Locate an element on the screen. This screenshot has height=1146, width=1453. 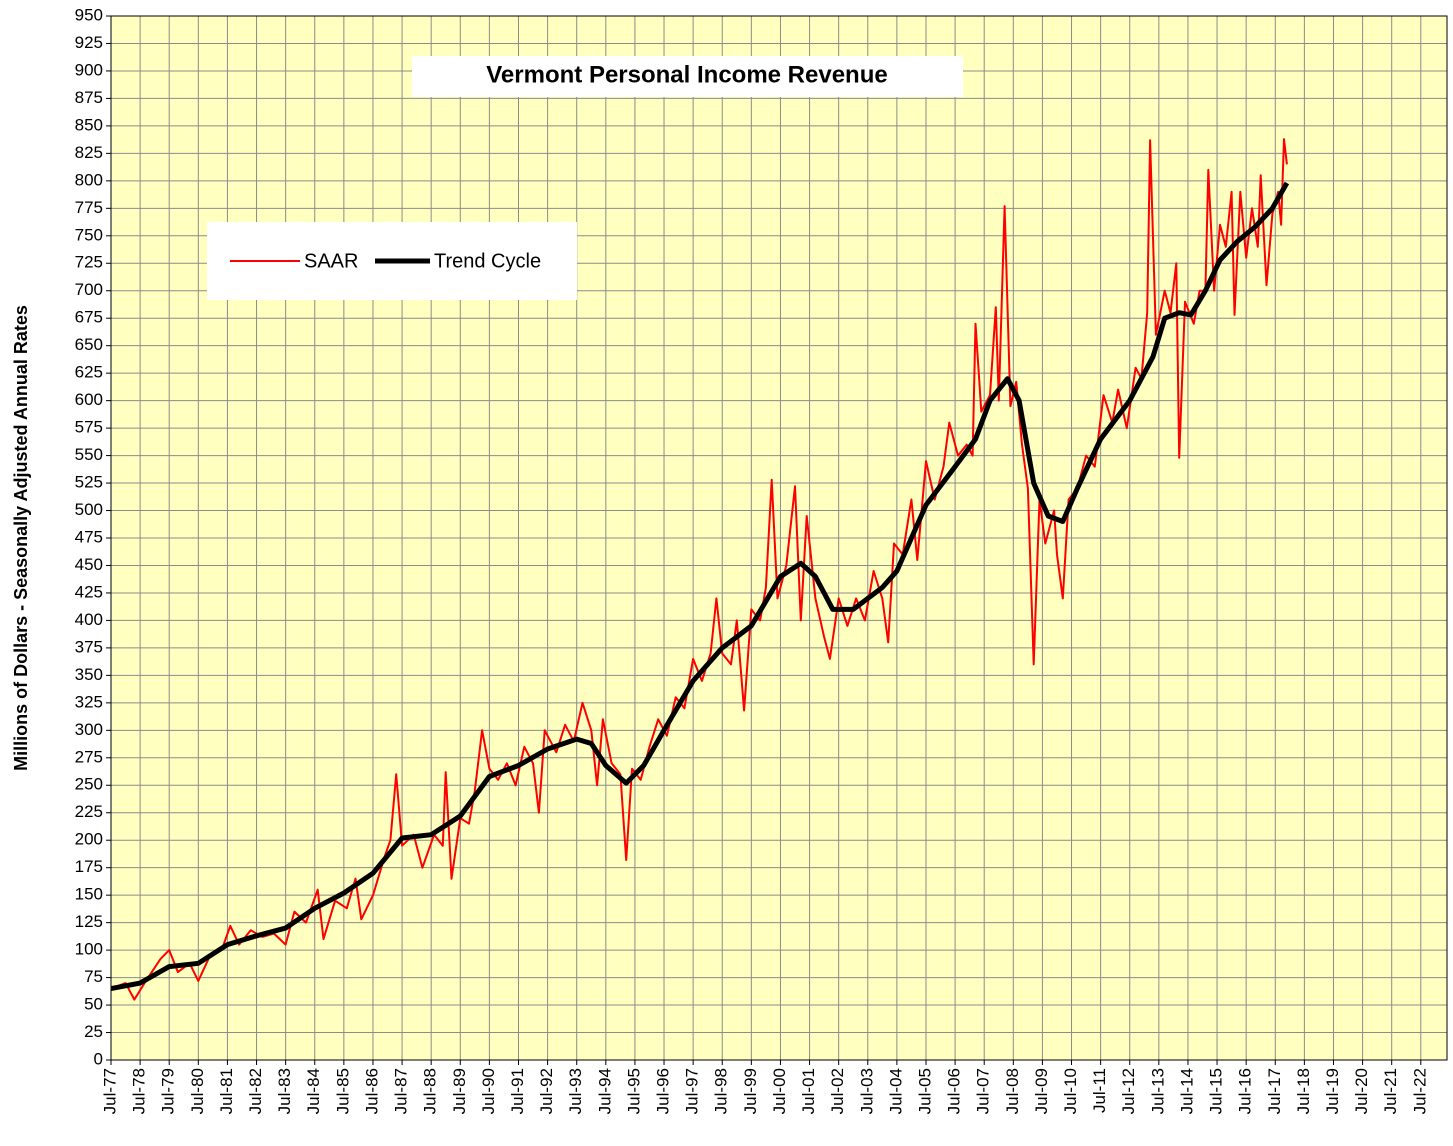
y-tick-label: 925 is located at coordinates (89, 42).